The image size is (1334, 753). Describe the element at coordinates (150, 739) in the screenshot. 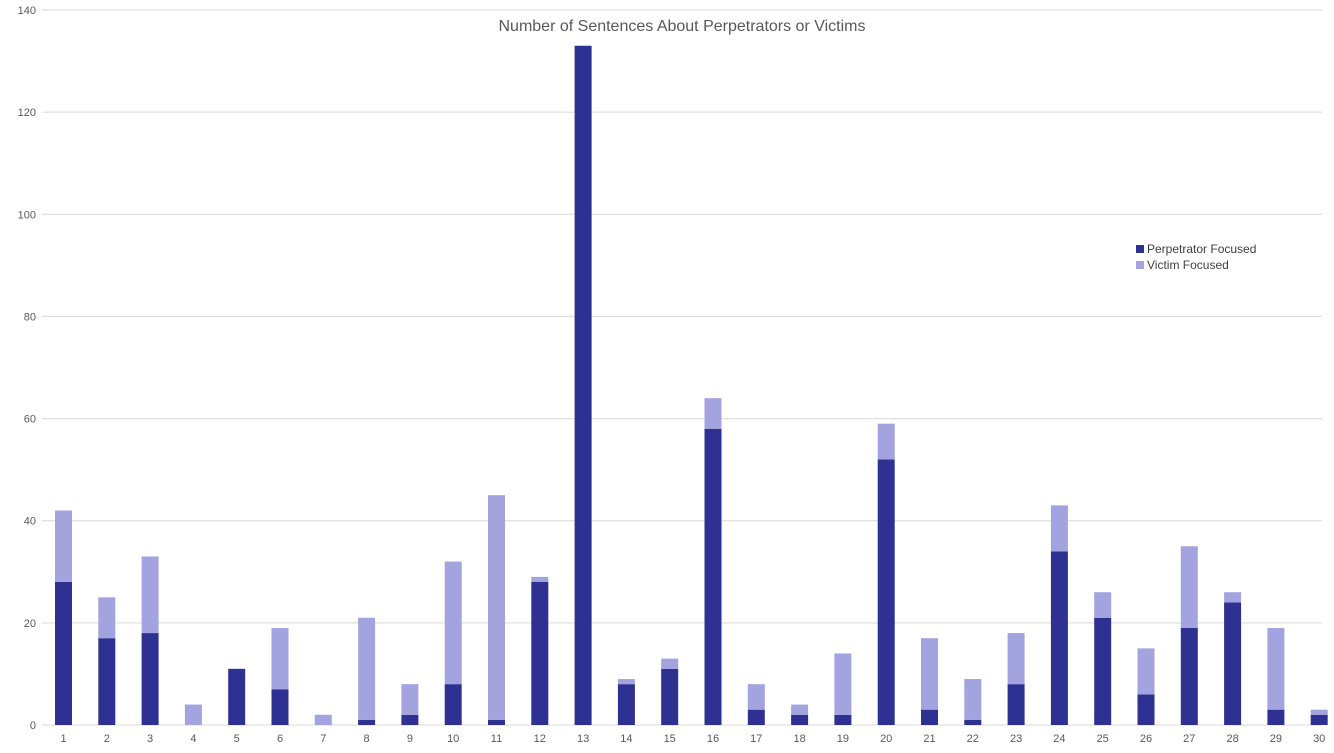

I see `x-tick-label: 3` at that location.